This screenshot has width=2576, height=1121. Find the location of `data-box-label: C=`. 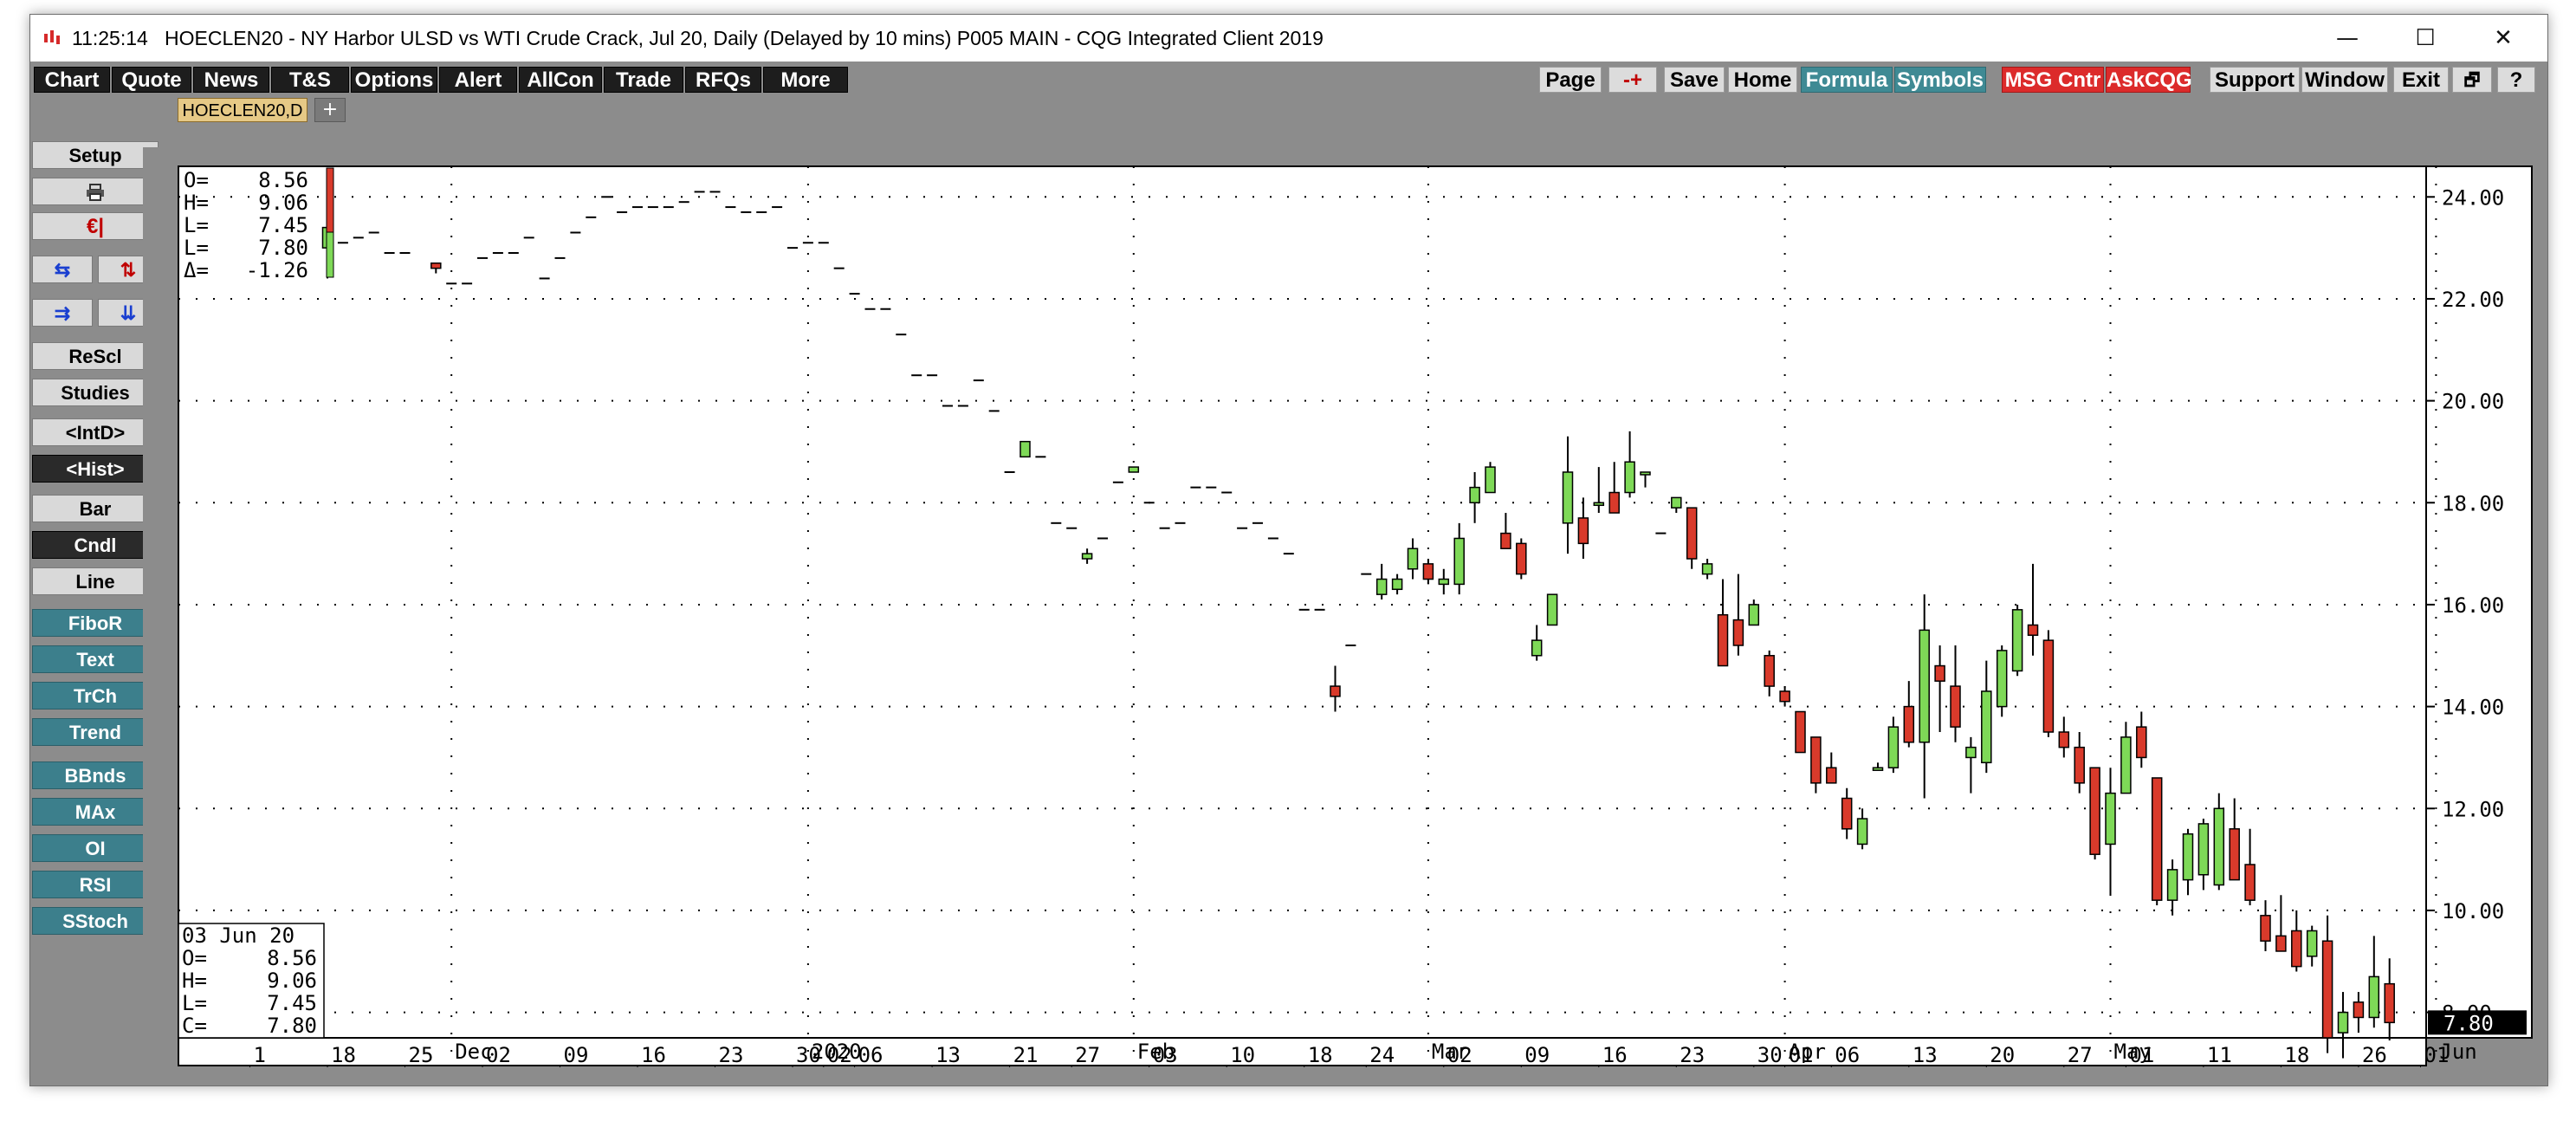

data-box-label: C= is located at coordinates (194, 1026).